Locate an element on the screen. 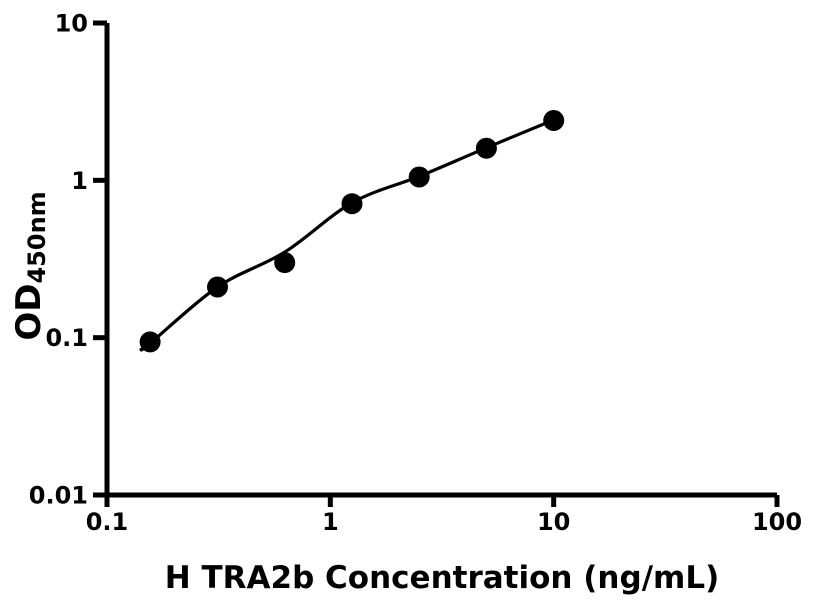 The height and width of the screenshot is (612, 816). x-tick-label: 10 is located at coordinates (553, 522).